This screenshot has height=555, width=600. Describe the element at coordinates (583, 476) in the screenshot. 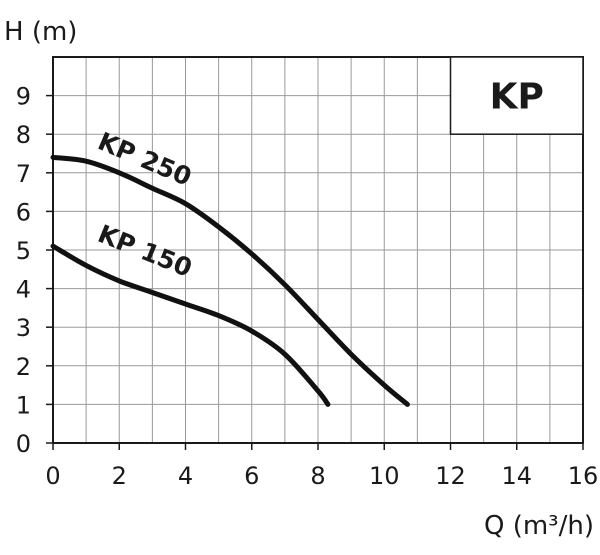

I see `x-tick-label: 16` at that location.